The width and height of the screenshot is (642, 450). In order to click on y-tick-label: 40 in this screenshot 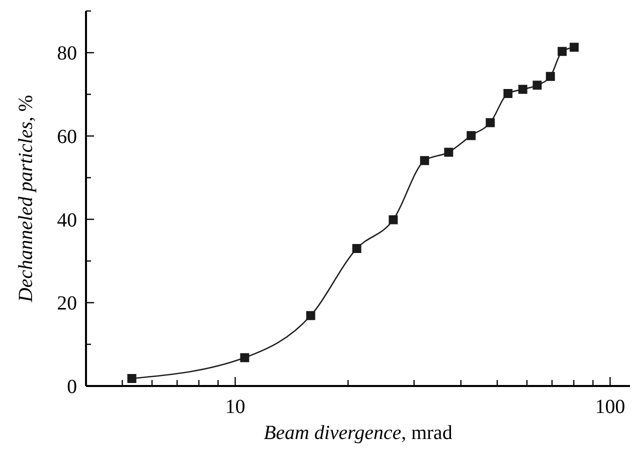, I will do `click(67, 220)`.